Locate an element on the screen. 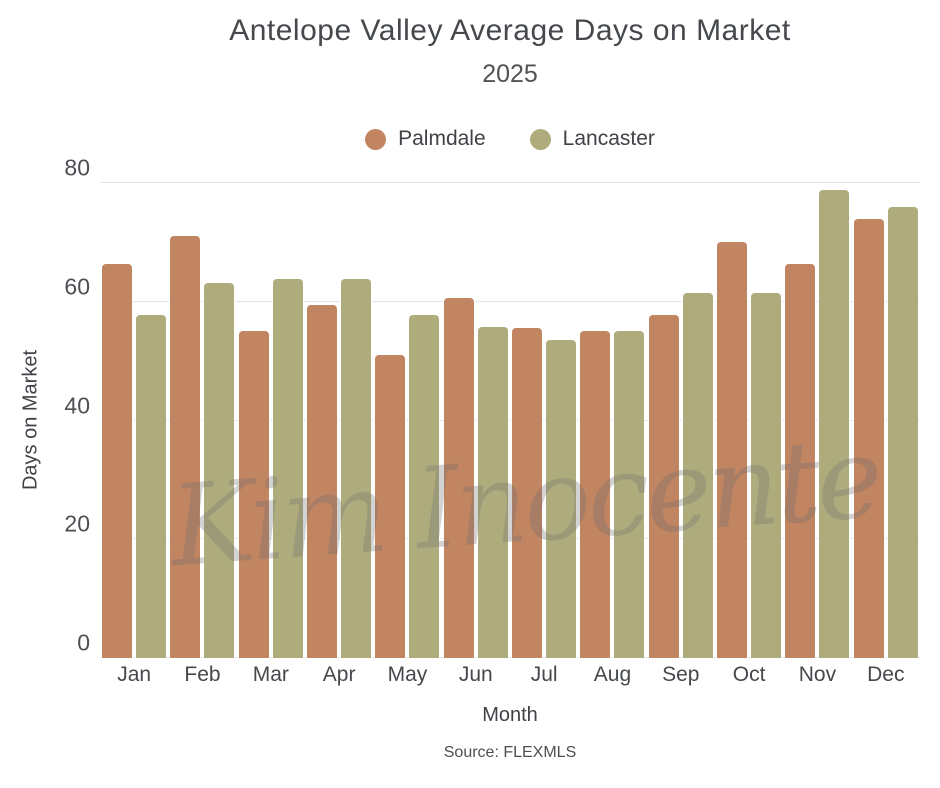 This screenshot has width=940, height=788. bar-palmdale-may is located at coordinates (390, 506).